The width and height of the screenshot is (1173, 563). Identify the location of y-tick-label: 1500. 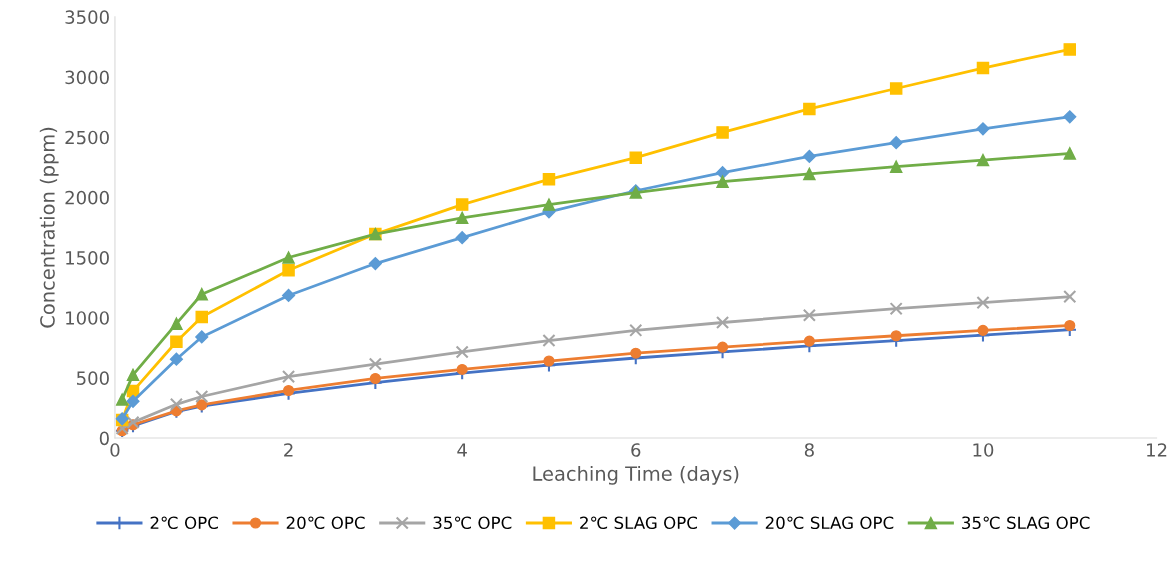
(87, 257).